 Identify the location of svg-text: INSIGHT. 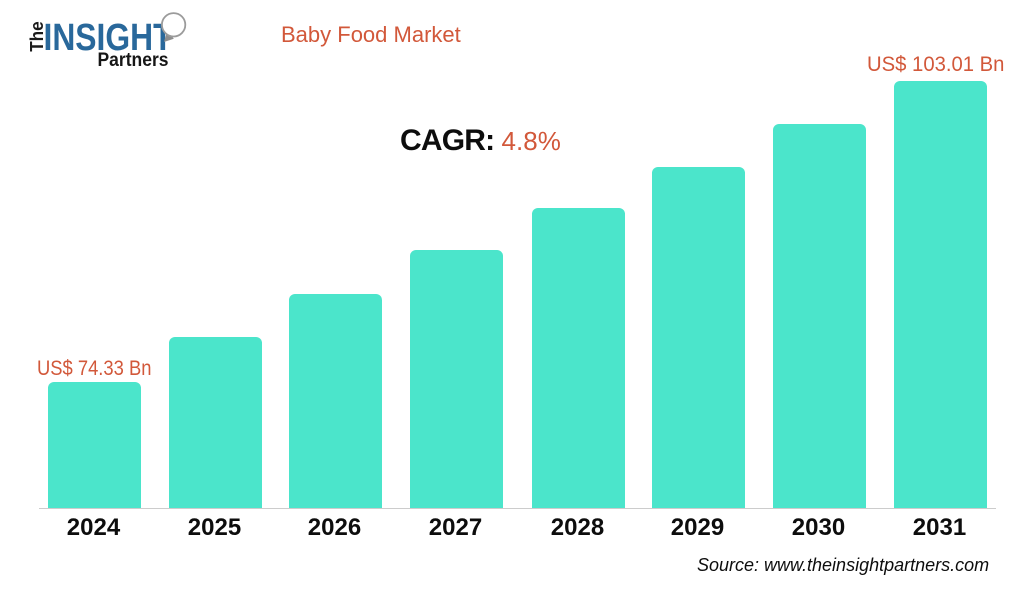
(108, 37).